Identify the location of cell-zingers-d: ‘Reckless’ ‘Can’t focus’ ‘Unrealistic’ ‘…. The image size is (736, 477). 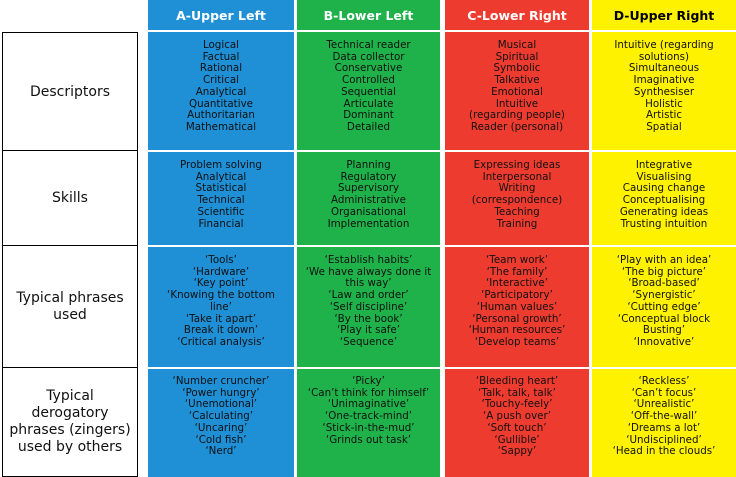
(664, 416).